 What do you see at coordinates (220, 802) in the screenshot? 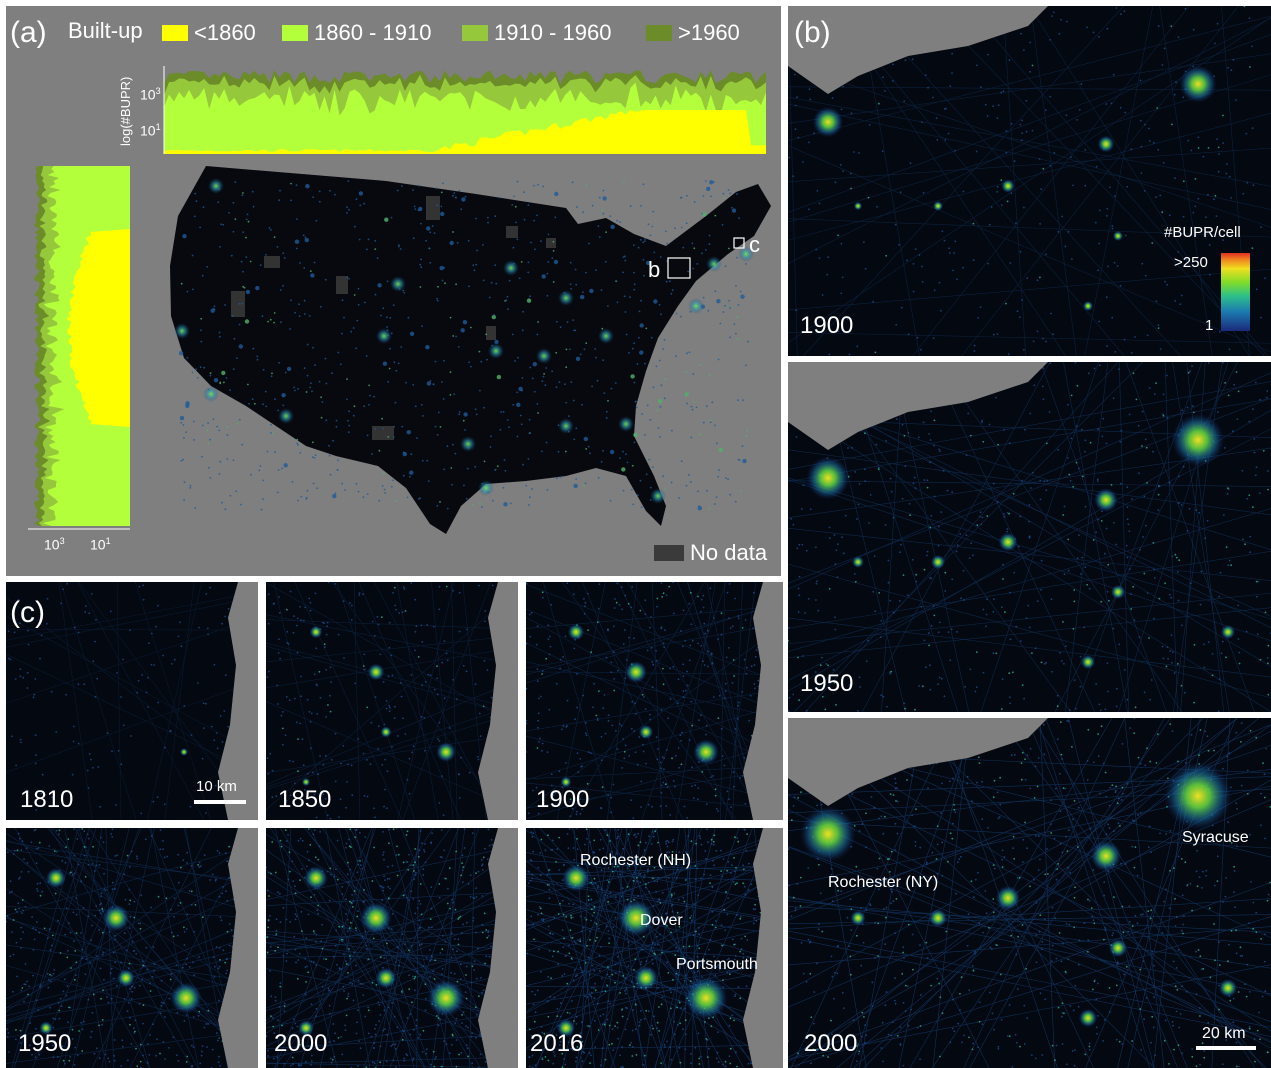
I see `scale-bar` at bounding box center [220, 802].